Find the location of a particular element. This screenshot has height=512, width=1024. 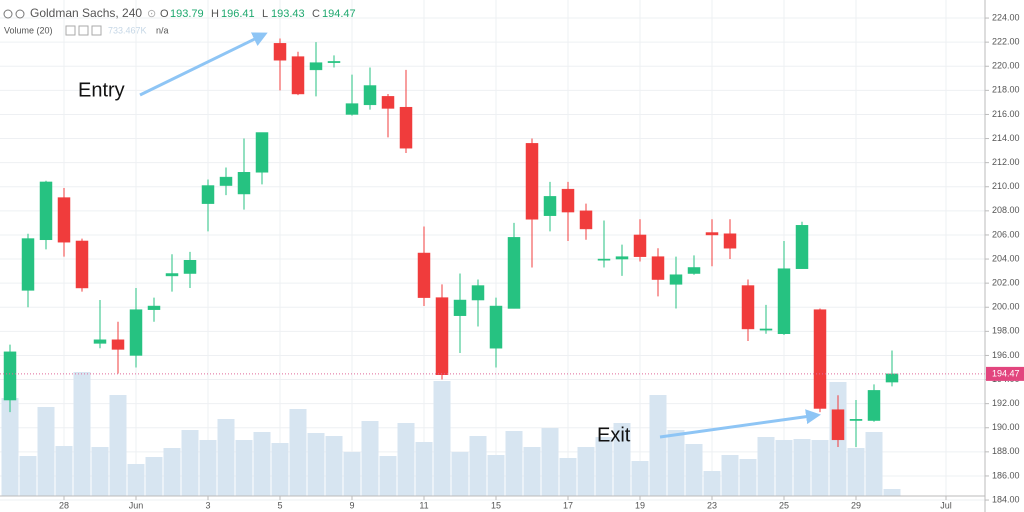

y-tick-label: 190.00 is located at coordinates (1006, 427).